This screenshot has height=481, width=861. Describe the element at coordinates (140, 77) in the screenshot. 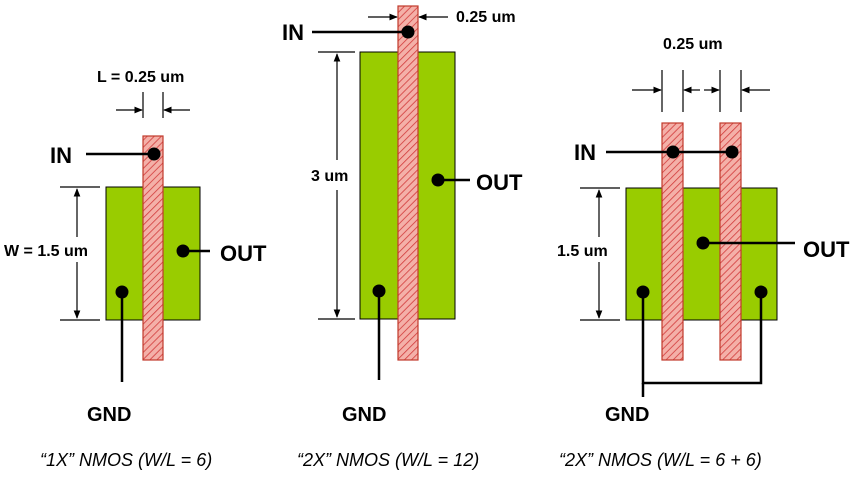

I see `dim-length-label: L = 0.25 um` at that location.